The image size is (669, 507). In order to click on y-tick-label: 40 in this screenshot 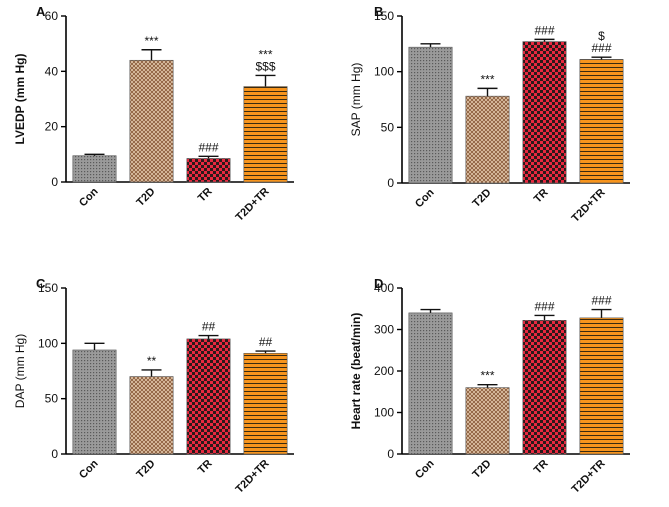, I will do `click(52, 71)`.